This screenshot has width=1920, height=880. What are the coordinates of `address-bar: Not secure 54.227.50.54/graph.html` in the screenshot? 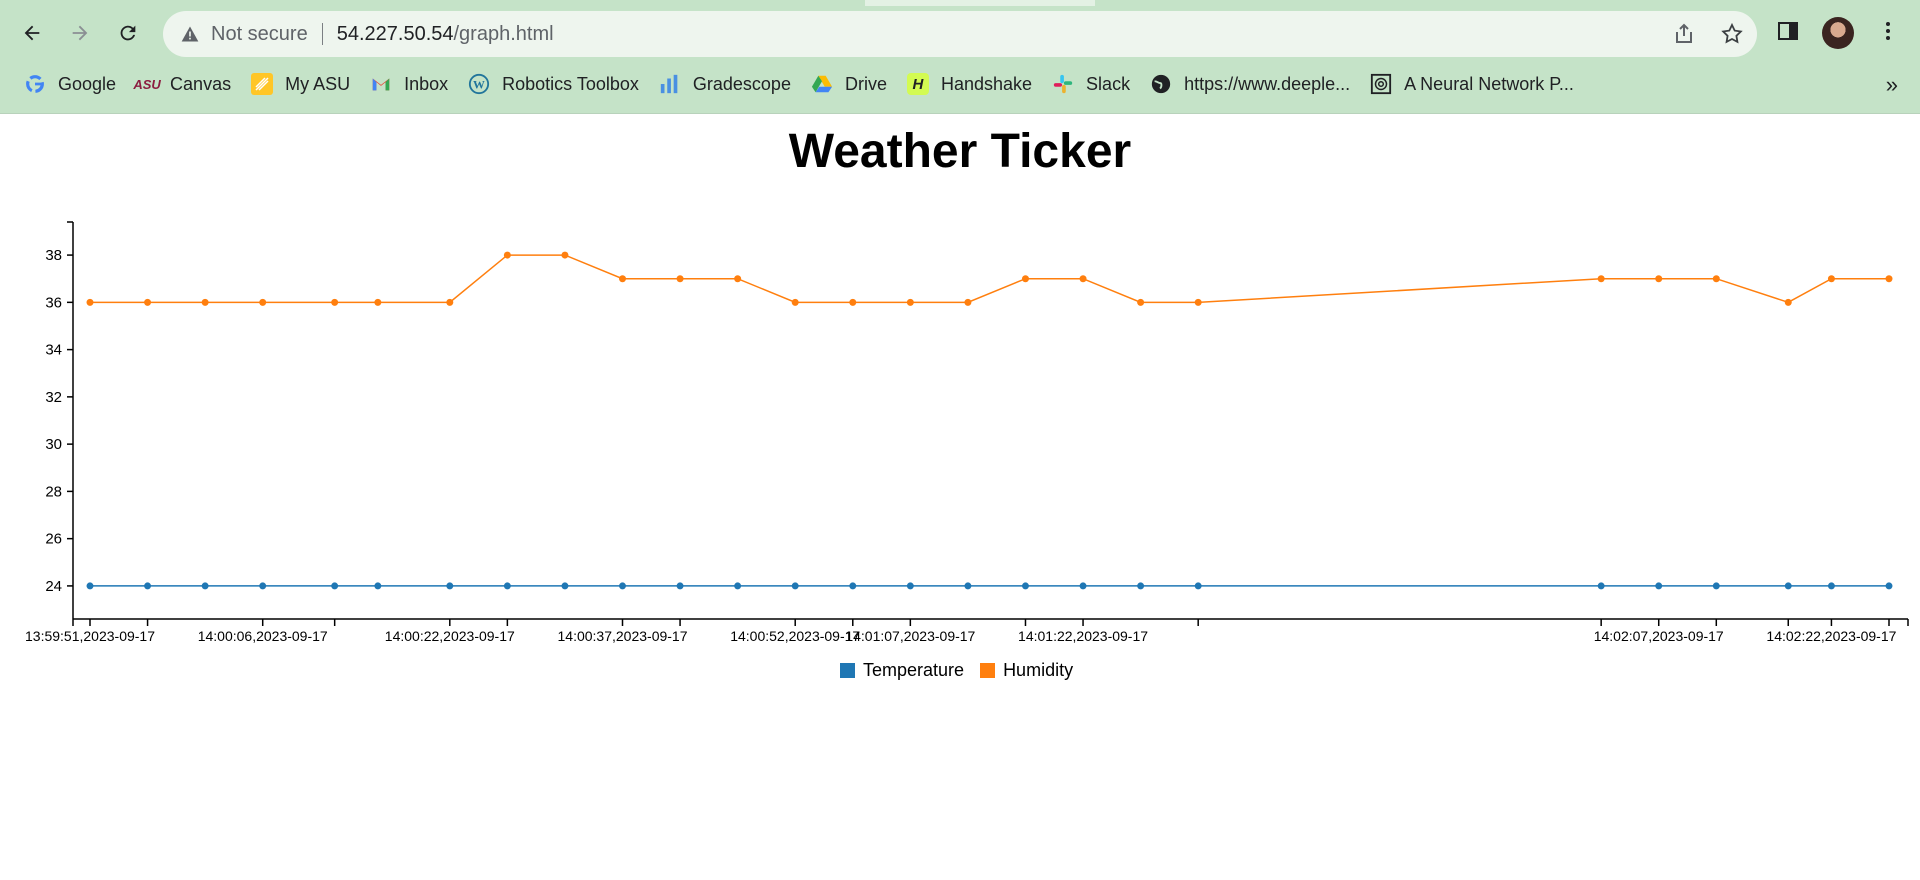 It's located at (960, 34).